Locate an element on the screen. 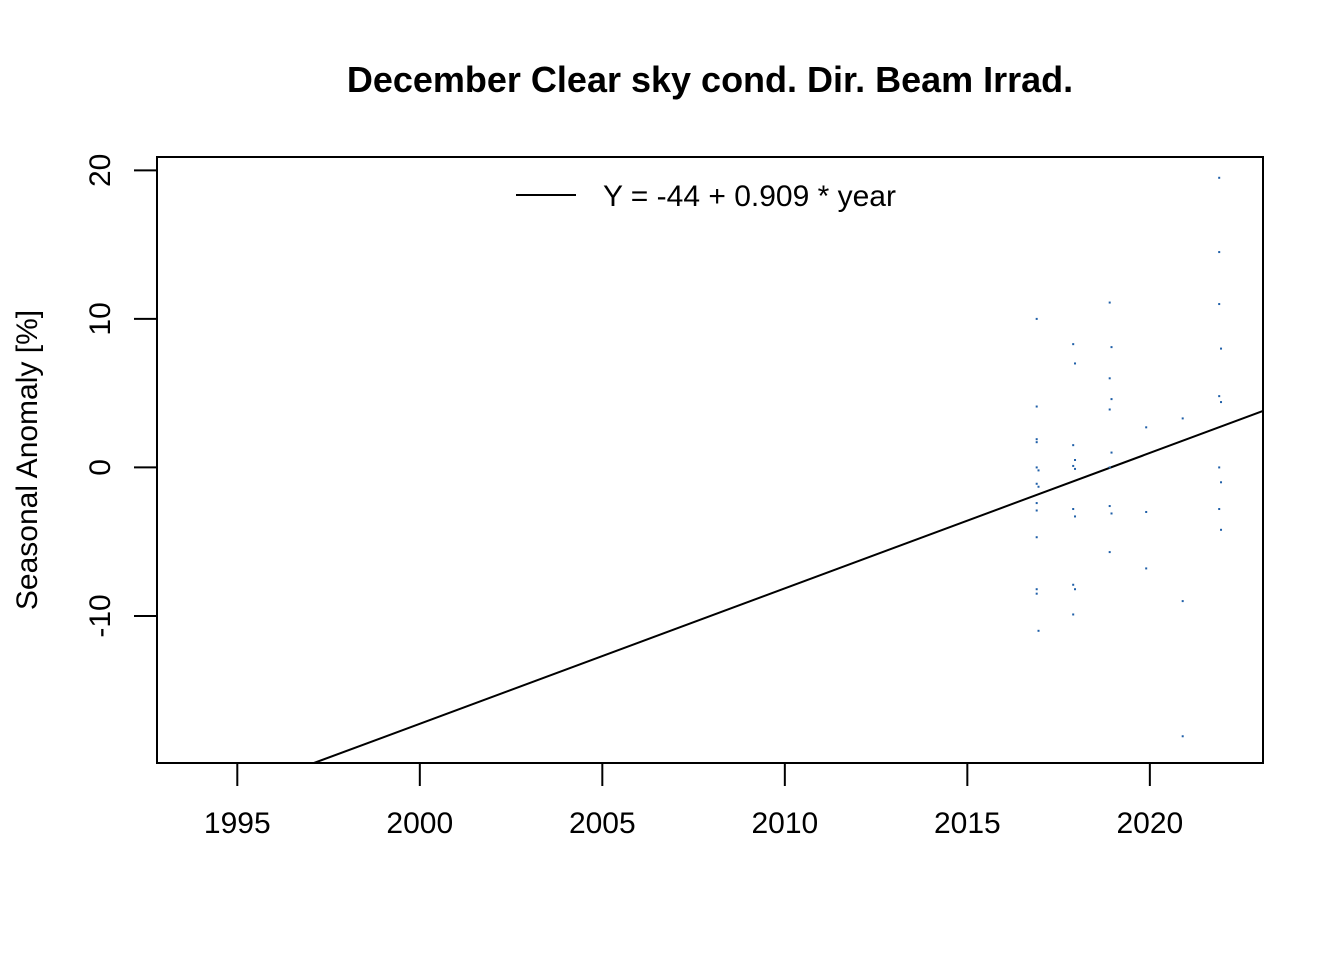 This screenshot has height=960, width=1344. x-tick-label: 2000 is located at coordinates (419, 823).